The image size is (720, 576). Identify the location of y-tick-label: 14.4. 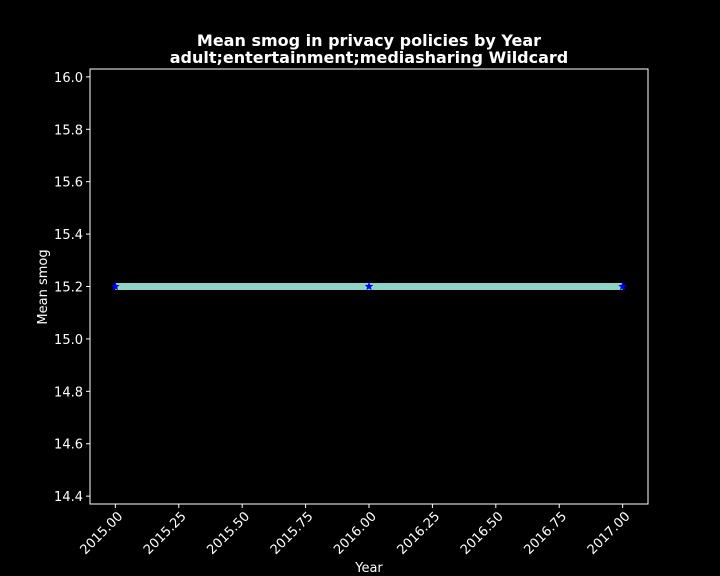
(68, 497).